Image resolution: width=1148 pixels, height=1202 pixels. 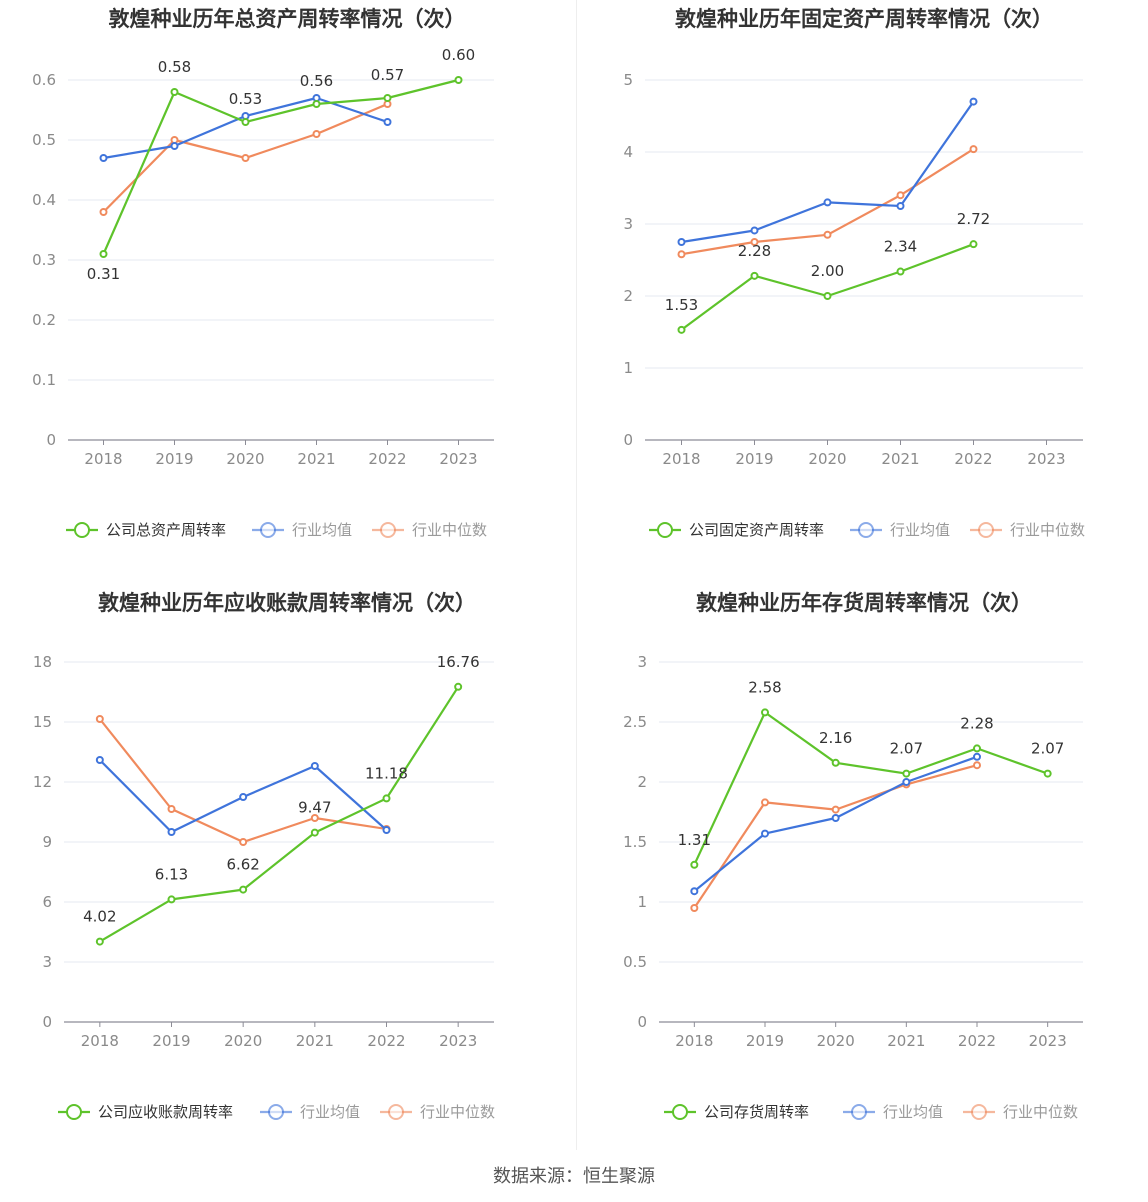 I want to click on legend-item-company: 公司应收账款周转率, so click(x=145, y=1112).